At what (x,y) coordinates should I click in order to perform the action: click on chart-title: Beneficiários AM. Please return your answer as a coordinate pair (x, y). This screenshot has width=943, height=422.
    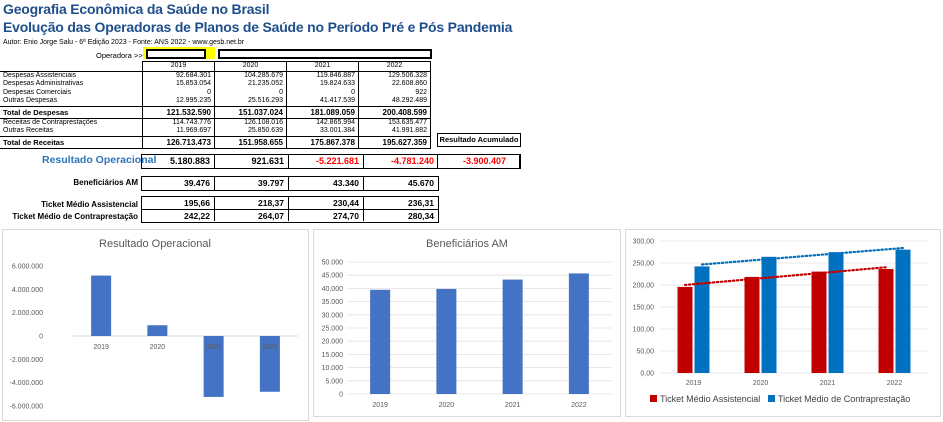
    Looking at the image, I should click on (467, 244).